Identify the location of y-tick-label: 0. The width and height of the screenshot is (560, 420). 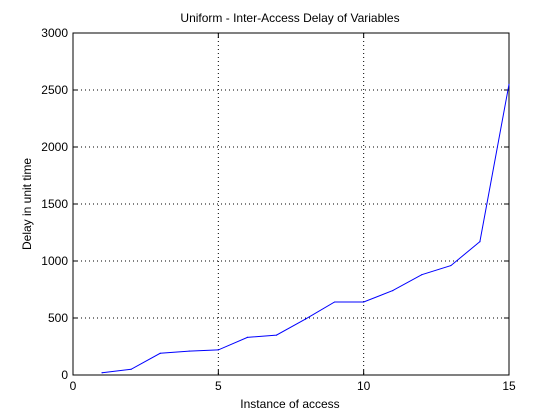
(64, 375).